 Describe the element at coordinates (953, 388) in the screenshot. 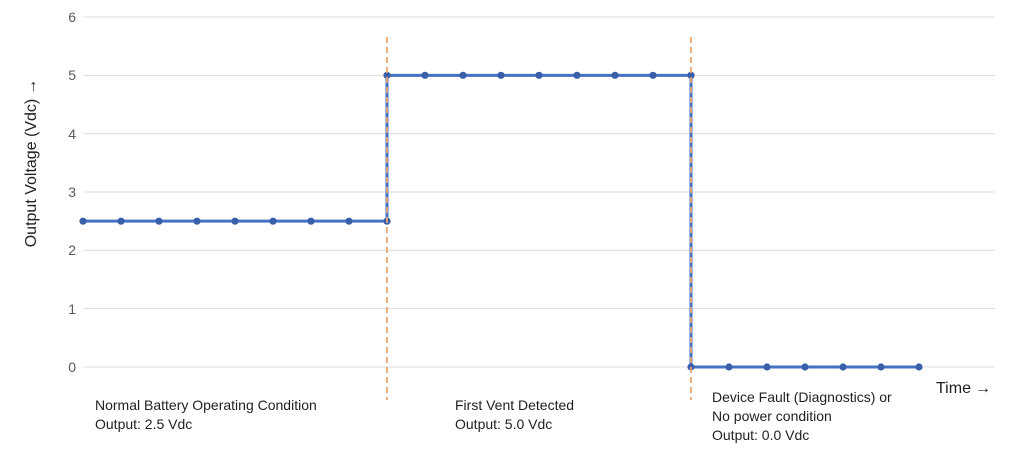

I see `x-axis-title-text: Time` at that location.